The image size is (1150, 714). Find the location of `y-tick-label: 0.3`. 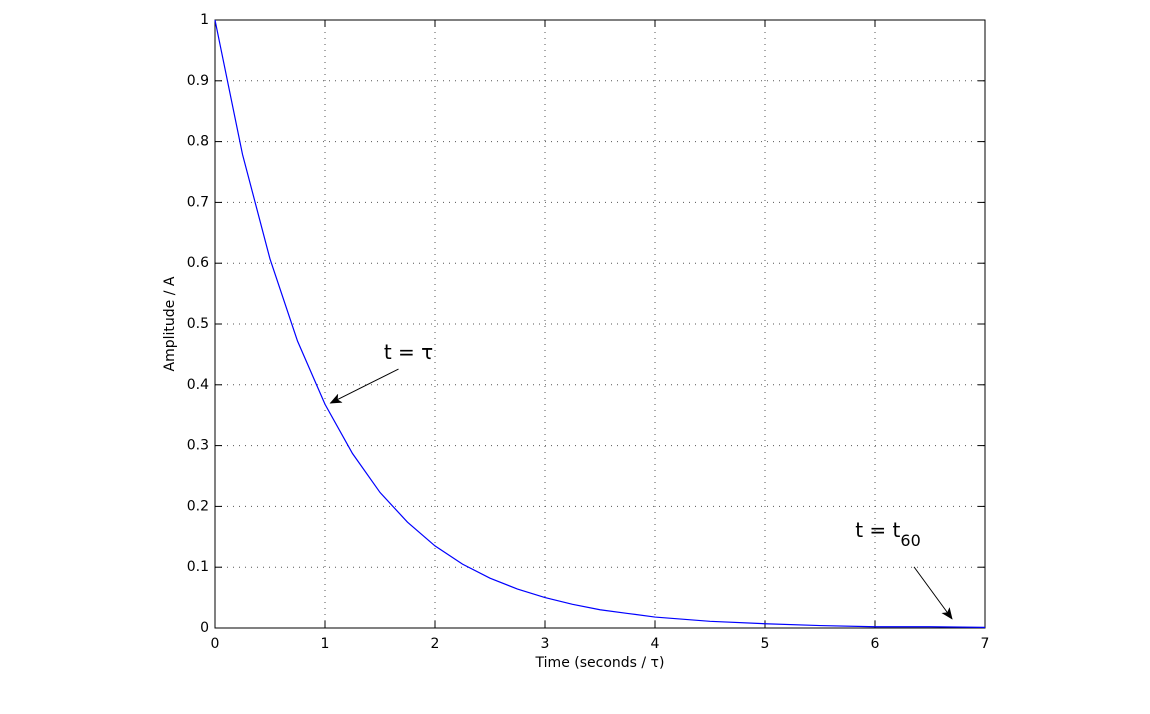

y-tick-label: 0.3 is located at coordinates (198, 446).